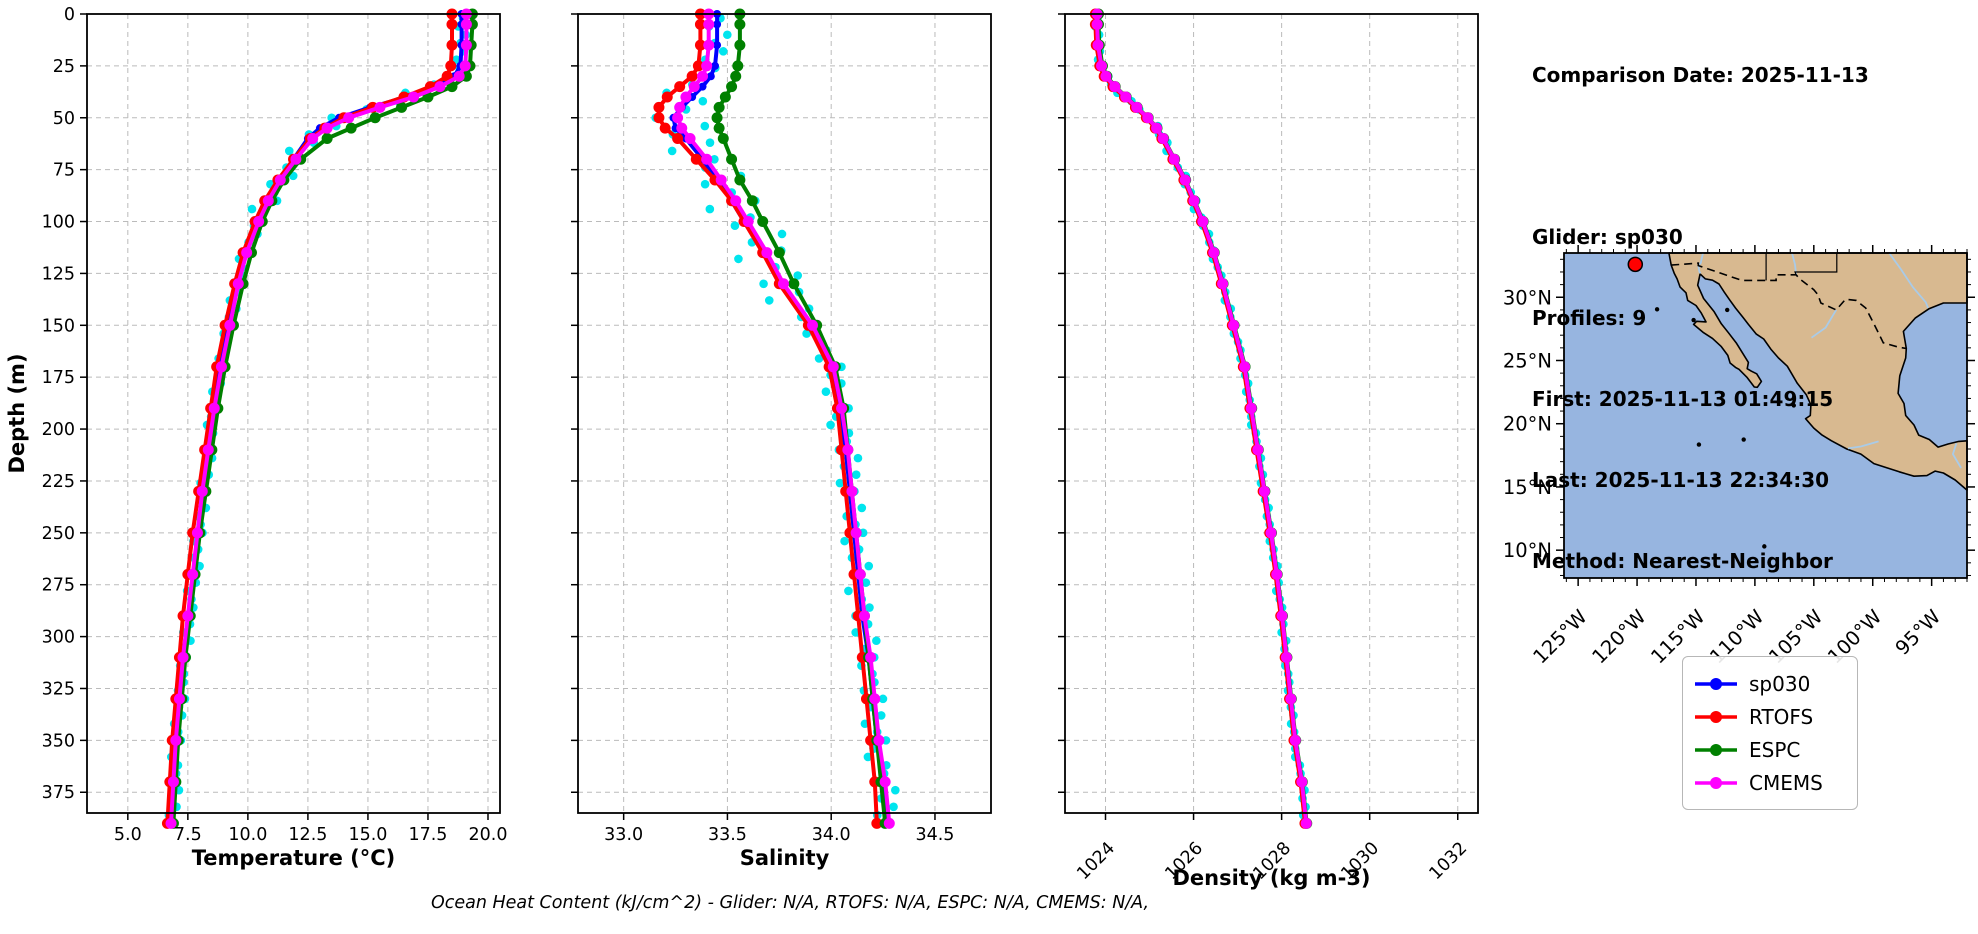  What do you see at coordinates (1682, 561) in the screenshot?
I see `method-text: Method: Nearest-Neighbor` at bounding box center [1682, 561].